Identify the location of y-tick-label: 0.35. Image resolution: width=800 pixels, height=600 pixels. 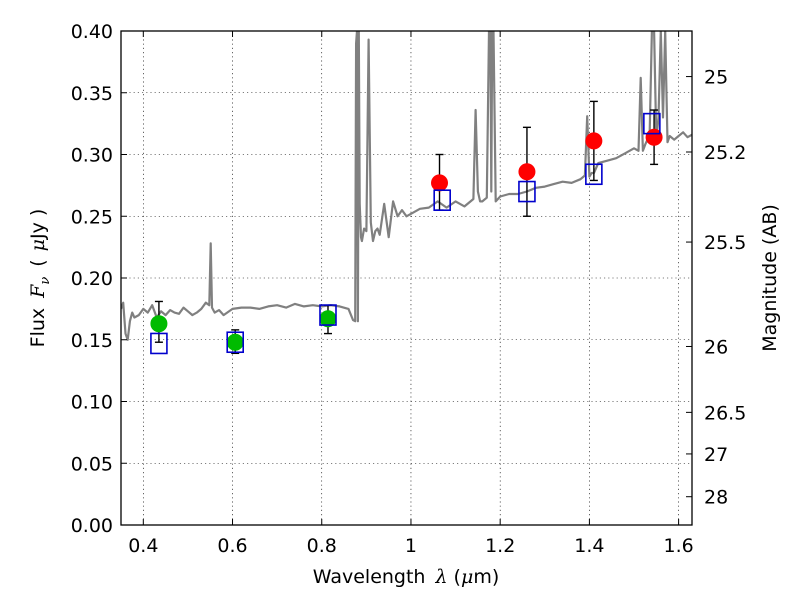
(92, 94).